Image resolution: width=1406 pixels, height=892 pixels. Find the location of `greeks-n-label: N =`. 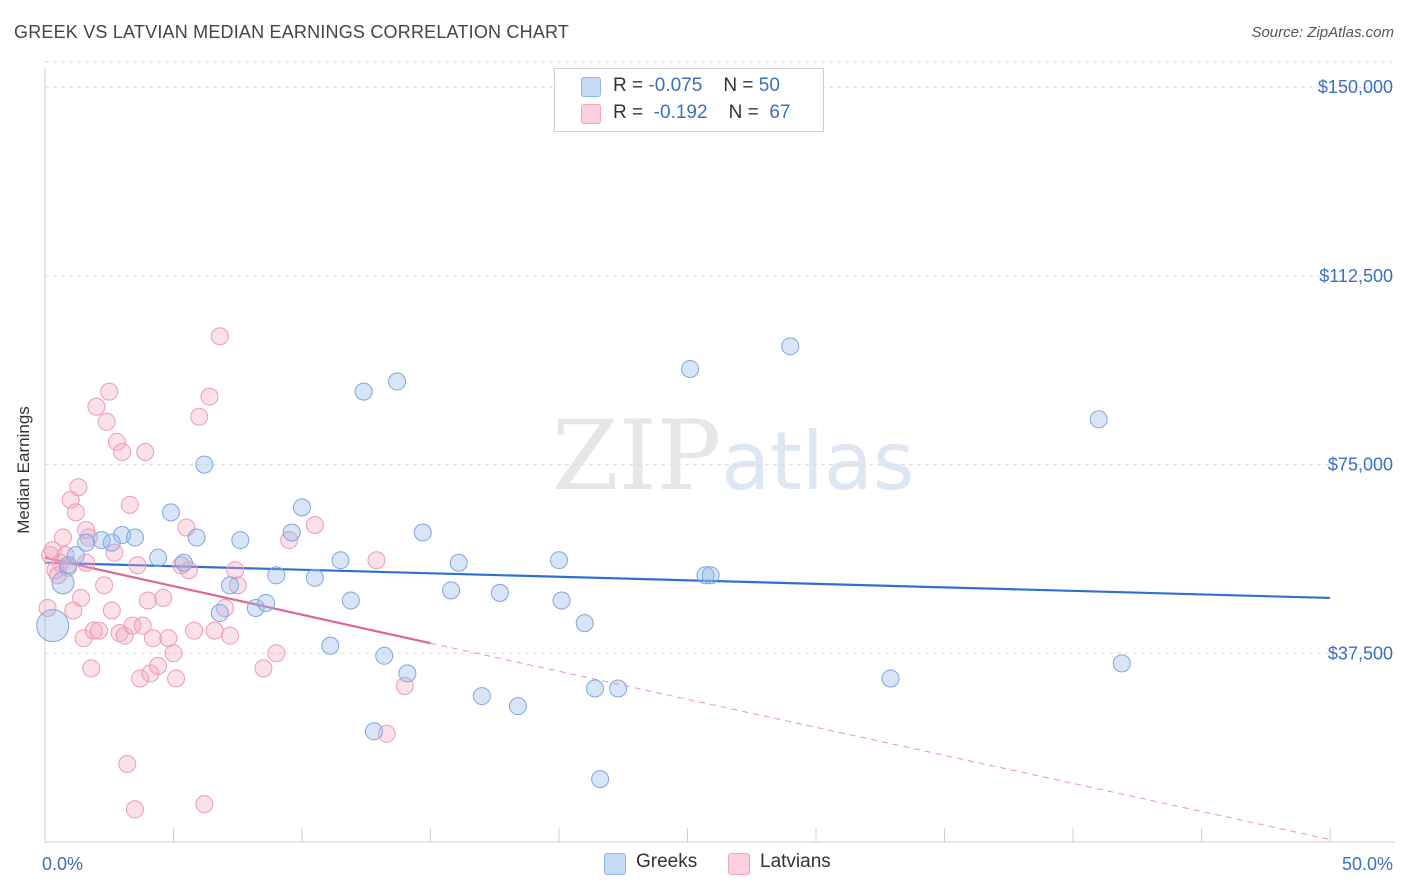

greeks-n-label: N = is located at coordinates (738, 85).